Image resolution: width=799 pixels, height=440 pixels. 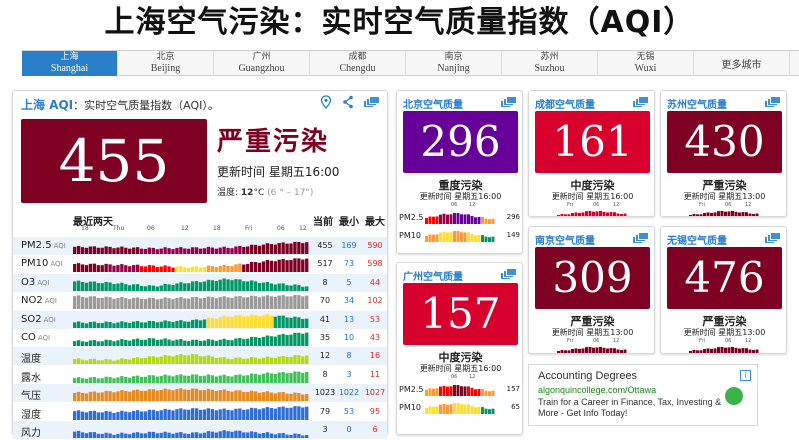 What do you see at coordinates (591, 153) in the screenshot?
I see `city-card-chengdu: 成都空气质量 161 中度污染 更新时间 星期五16:00 Fri 06 12` at bounding box center [591, 153].